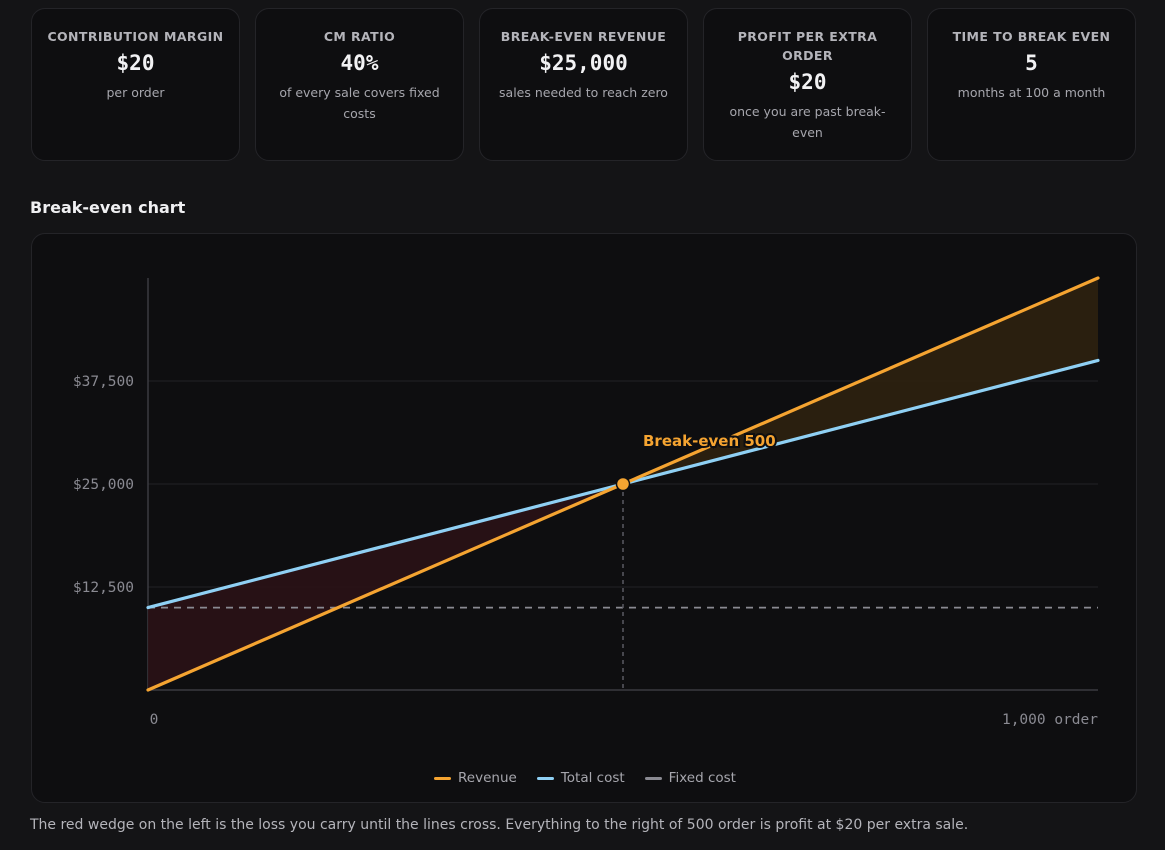 Image resolution: width=1165 pixels, height=850 pixels. What do you see at coordinates (108, 207) in the screenshot?
I see `section-title: Break-even chart` at bounding box center [108, 207].